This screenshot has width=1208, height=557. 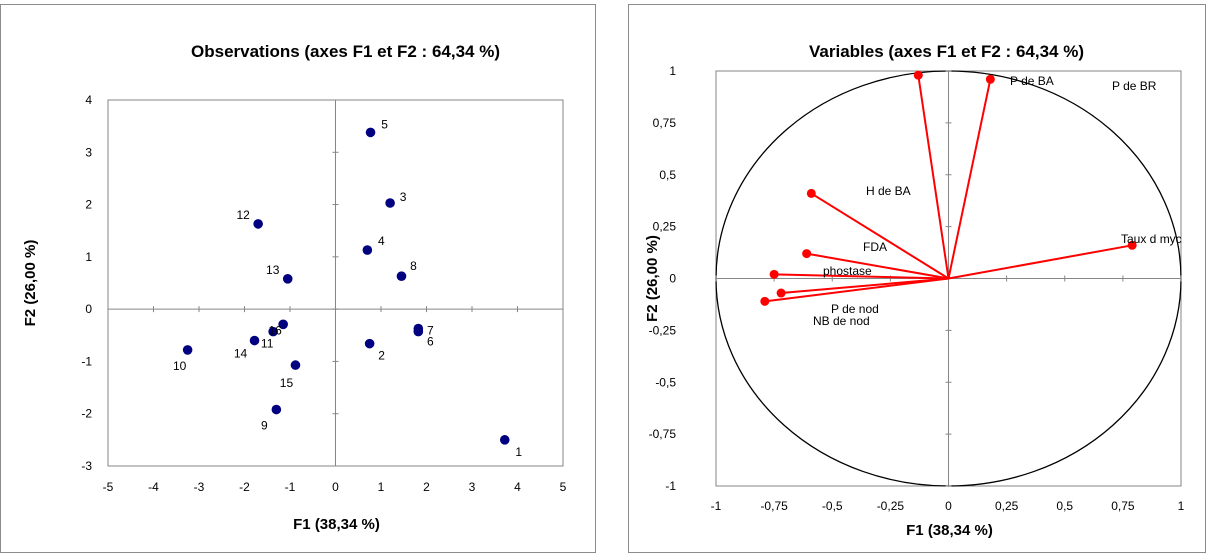 I want to click on y-tick-label: 0,5, so click(x=667, y=175).